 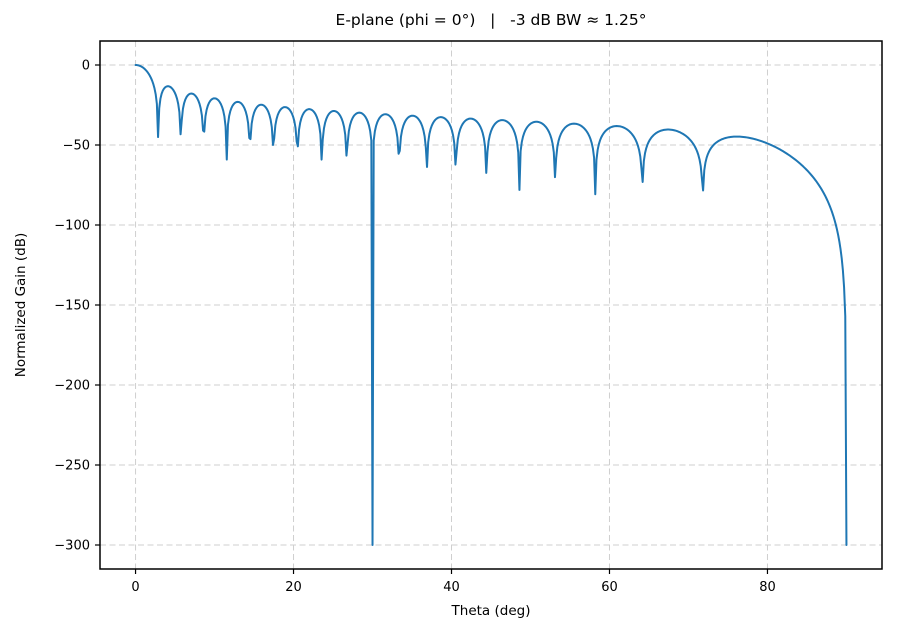 What do you see at coordinates (767, 587) in the screenshot?
I see `x-tick-label: 80` at bounding box center [767, 587].